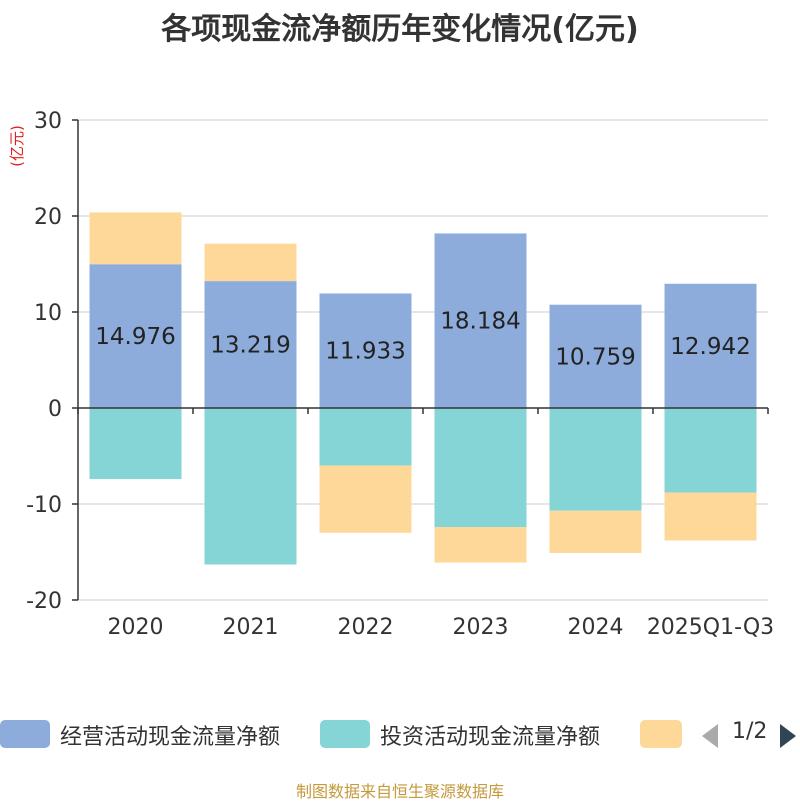 The height and width of the screenshot is (802, 800). What do you see at coordinates (170, 737) in the screenshot?
I see `legend-label-operating: 经营活动现金流量净额` at bounding box center [170, 737].